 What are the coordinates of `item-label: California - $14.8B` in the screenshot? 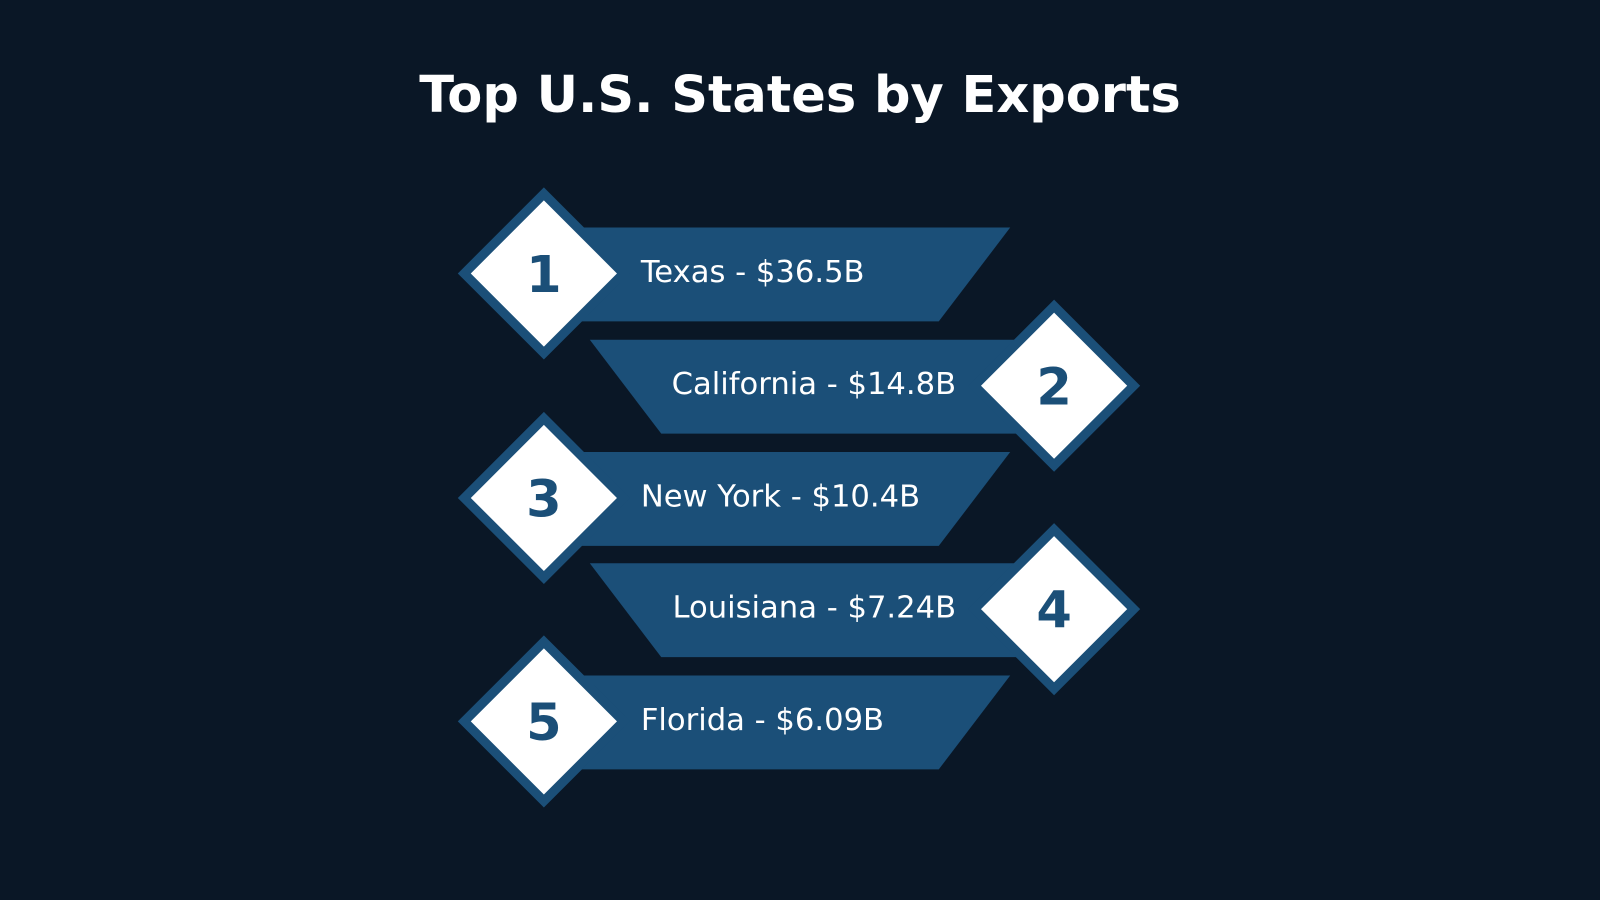 It's located at (814, 384).